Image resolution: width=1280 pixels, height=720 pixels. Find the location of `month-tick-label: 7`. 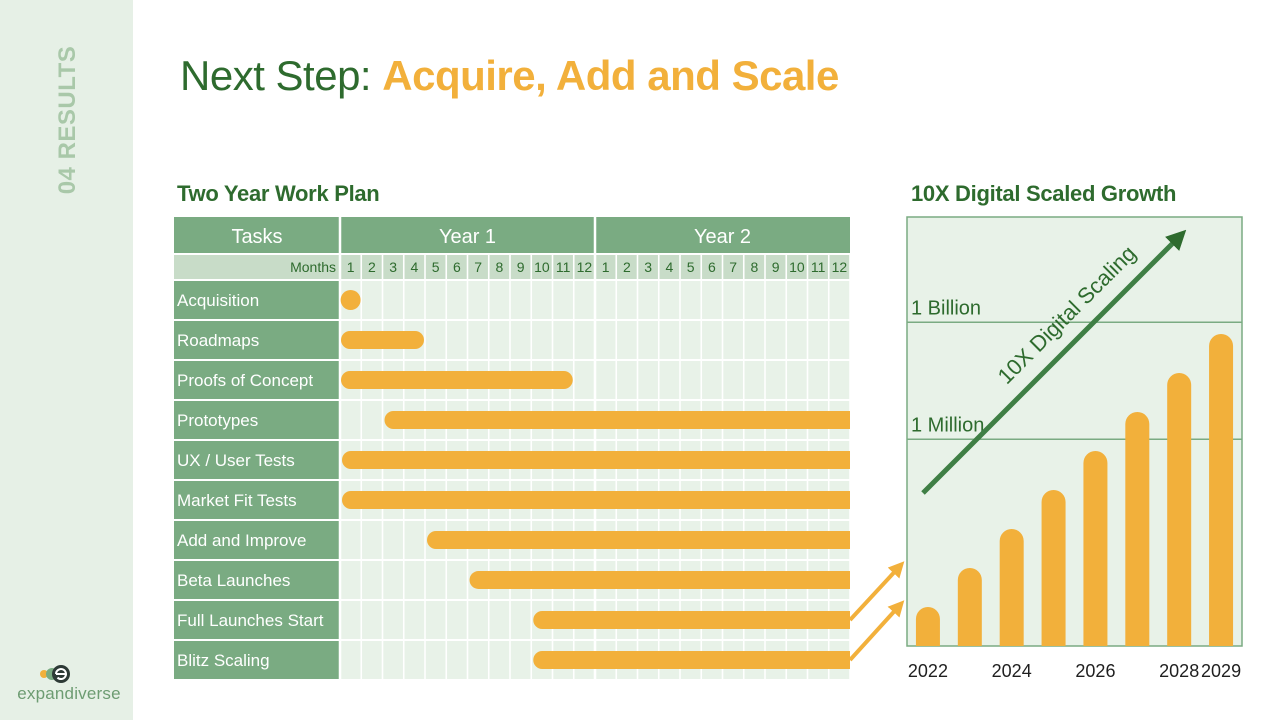

month-tick-label: 7 is located at coordinates (733, 267).